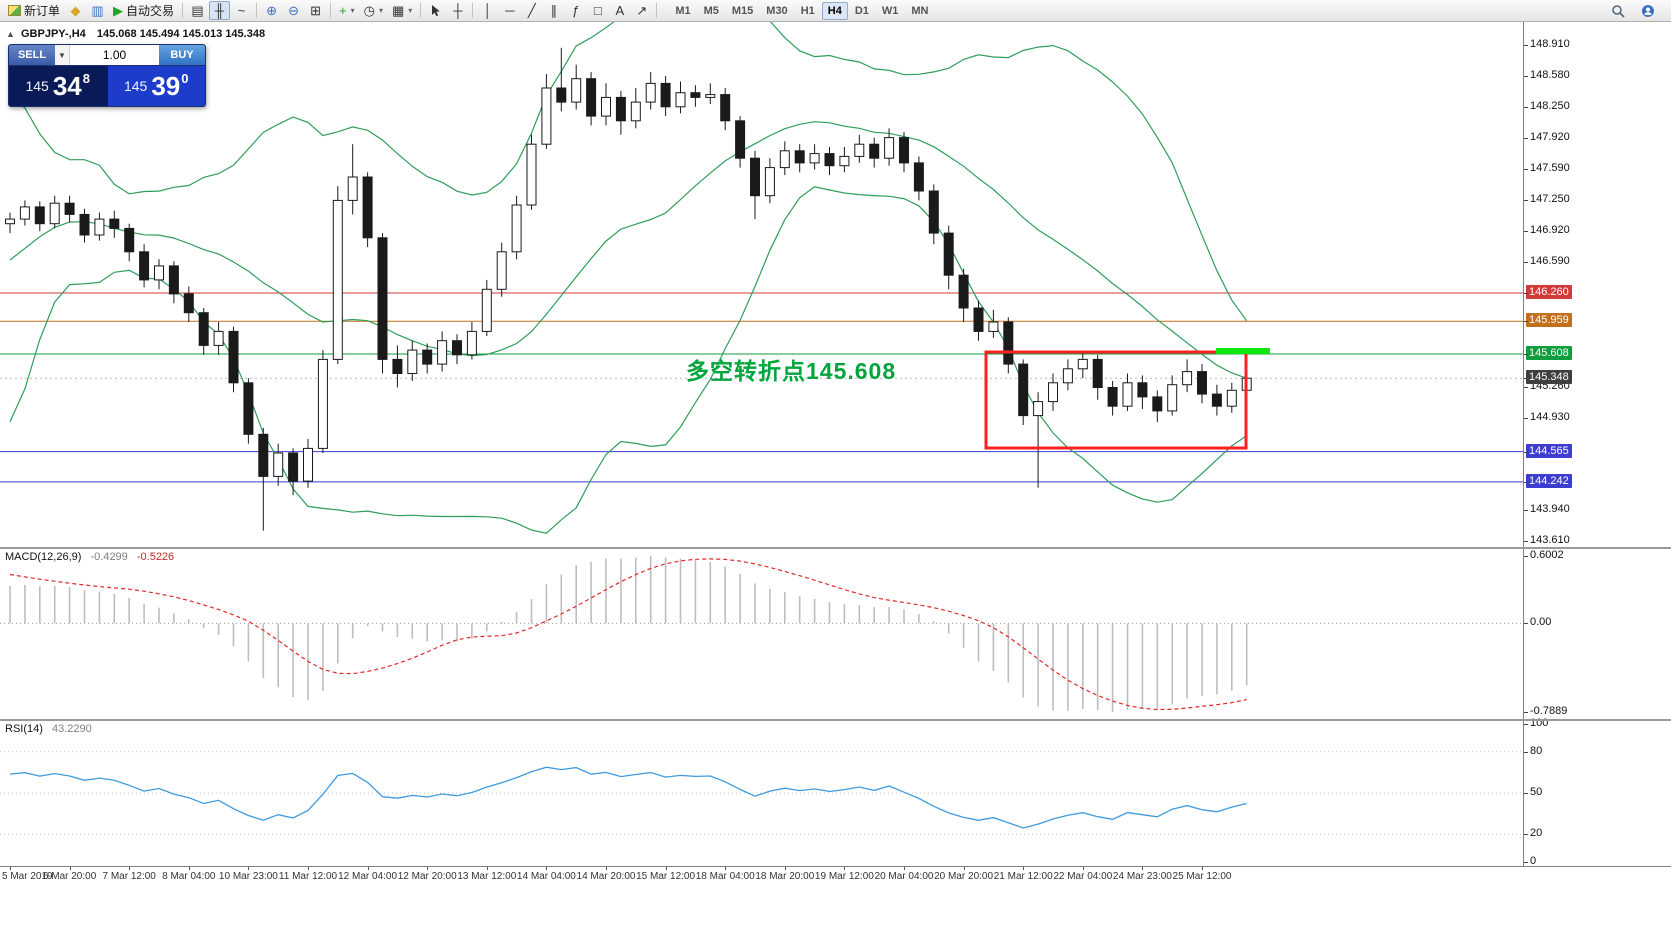 This screenshot has width=1671, height=947. Describe the element at coordinates (380, 10) in the screenshot. I see `chevron-down-icon: ▾` at that location.